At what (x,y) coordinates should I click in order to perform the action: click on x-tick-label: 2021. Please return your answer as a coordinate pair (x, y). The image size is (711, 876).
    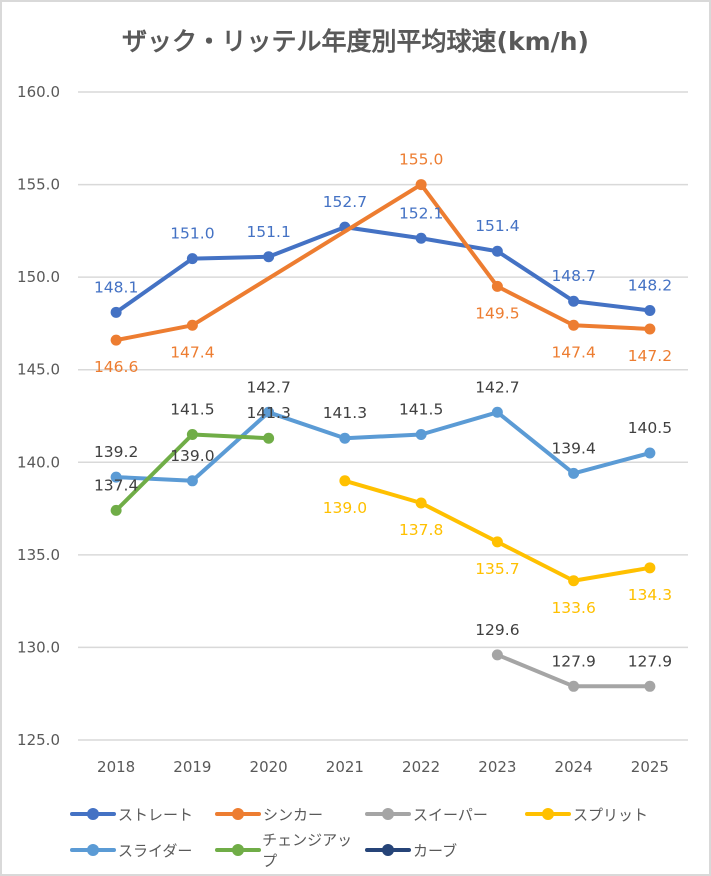
    Looking at the image, I should click on (345, 767).